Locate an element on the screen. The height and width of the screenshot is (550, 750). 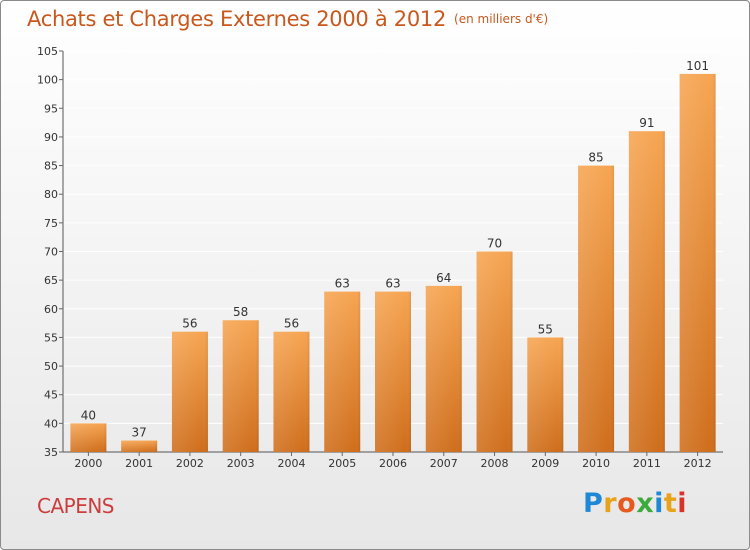
bar-2005 is located at coordinates (342, 371).